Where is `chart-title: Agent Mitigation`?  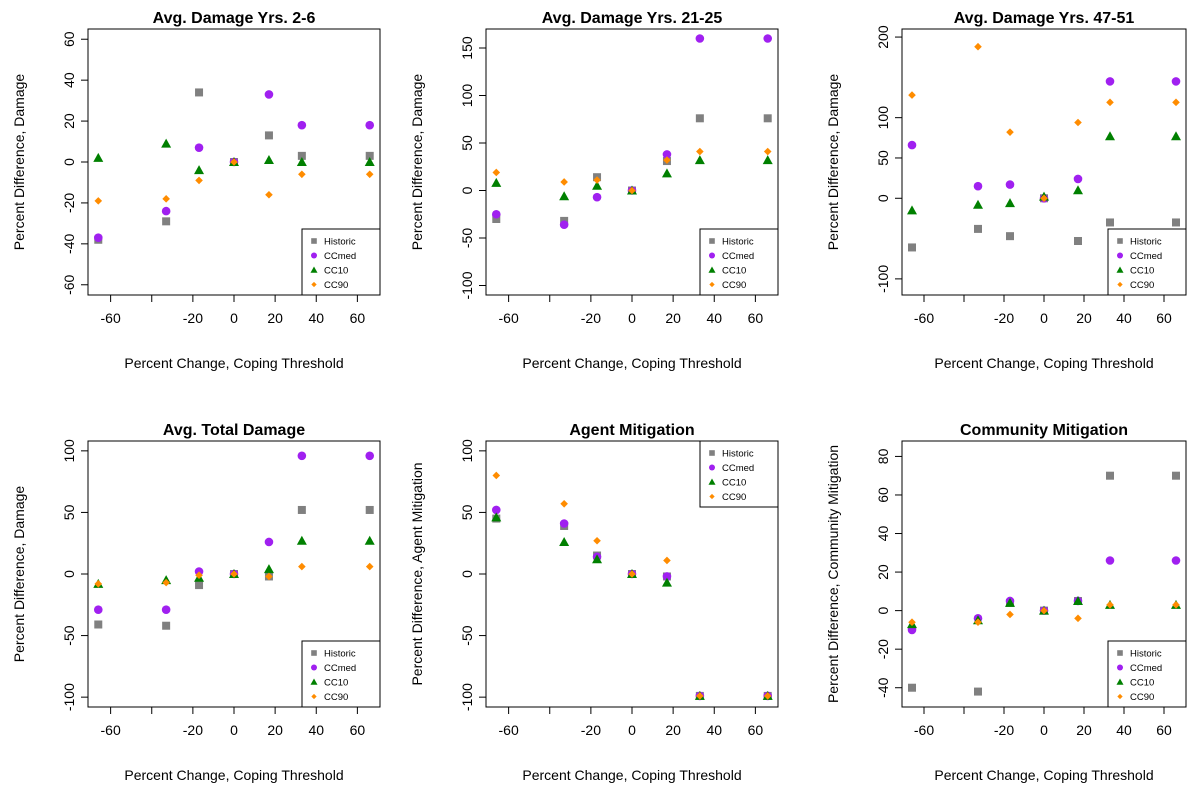
chart-title: Agent Mitigation is located at coordinates (631, 430).